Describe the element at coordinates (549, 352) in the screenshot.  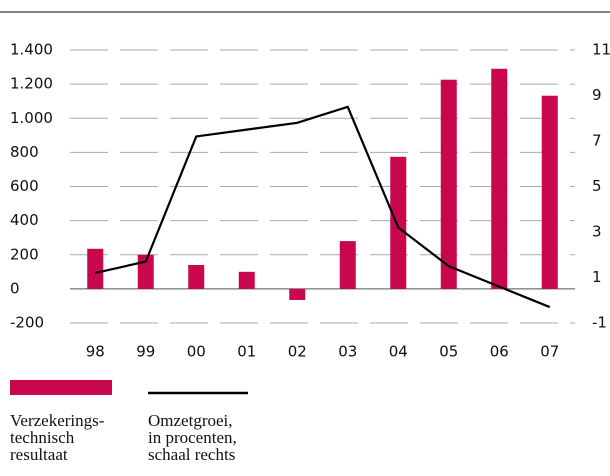
I see `x-tick-label: 07` at that location.